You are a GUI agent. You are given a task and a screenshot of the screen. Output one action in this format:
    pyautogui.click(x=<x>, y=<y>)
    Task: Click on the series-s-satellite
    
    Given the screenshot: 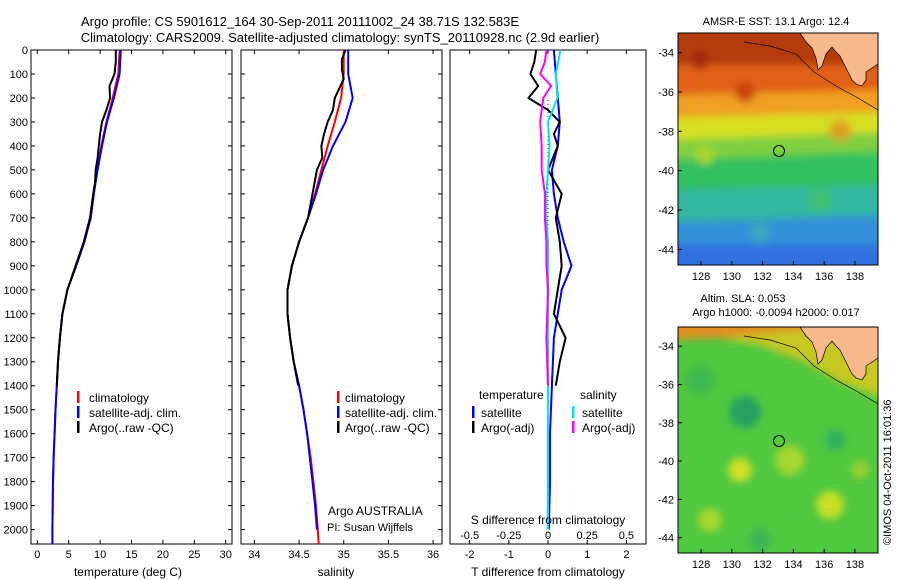 What is the action you would take?
    pyautogui.click(x=553, y=290)
    